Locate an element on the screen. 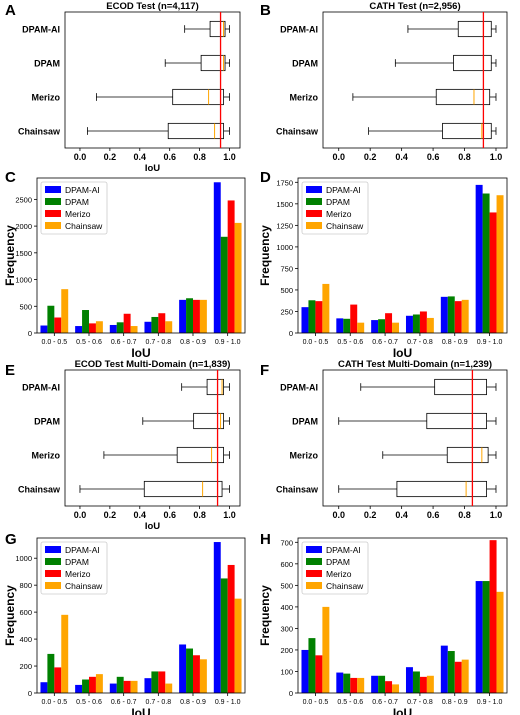 This screenshot has height=715, width=520. box-chainsaw: Chainsaw is located at coordinates (386, 131).